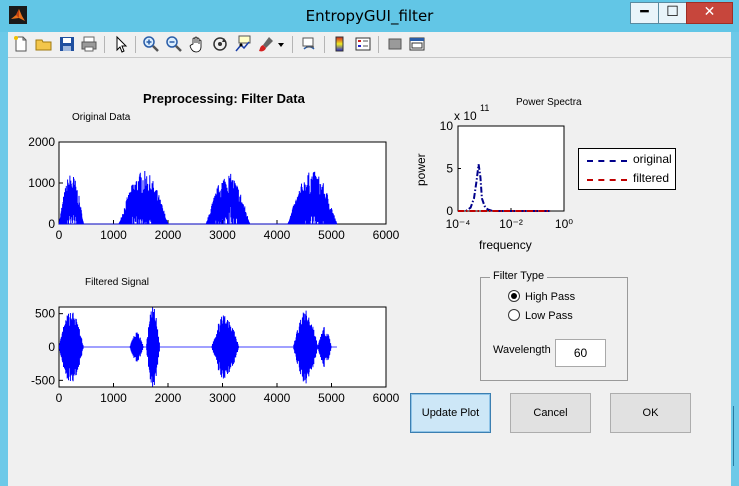  Describe the element at coordinates (220, 44) in the screenshot. I see `rotate-3d-icon` at that location.